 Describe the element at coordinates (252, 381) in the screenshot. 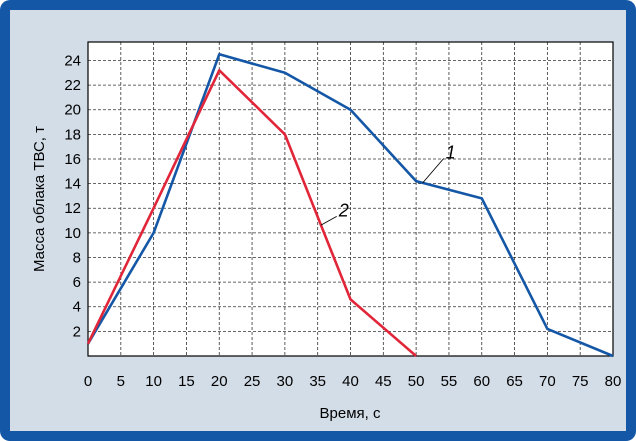

I see `x-tick-label: 25` at that location.